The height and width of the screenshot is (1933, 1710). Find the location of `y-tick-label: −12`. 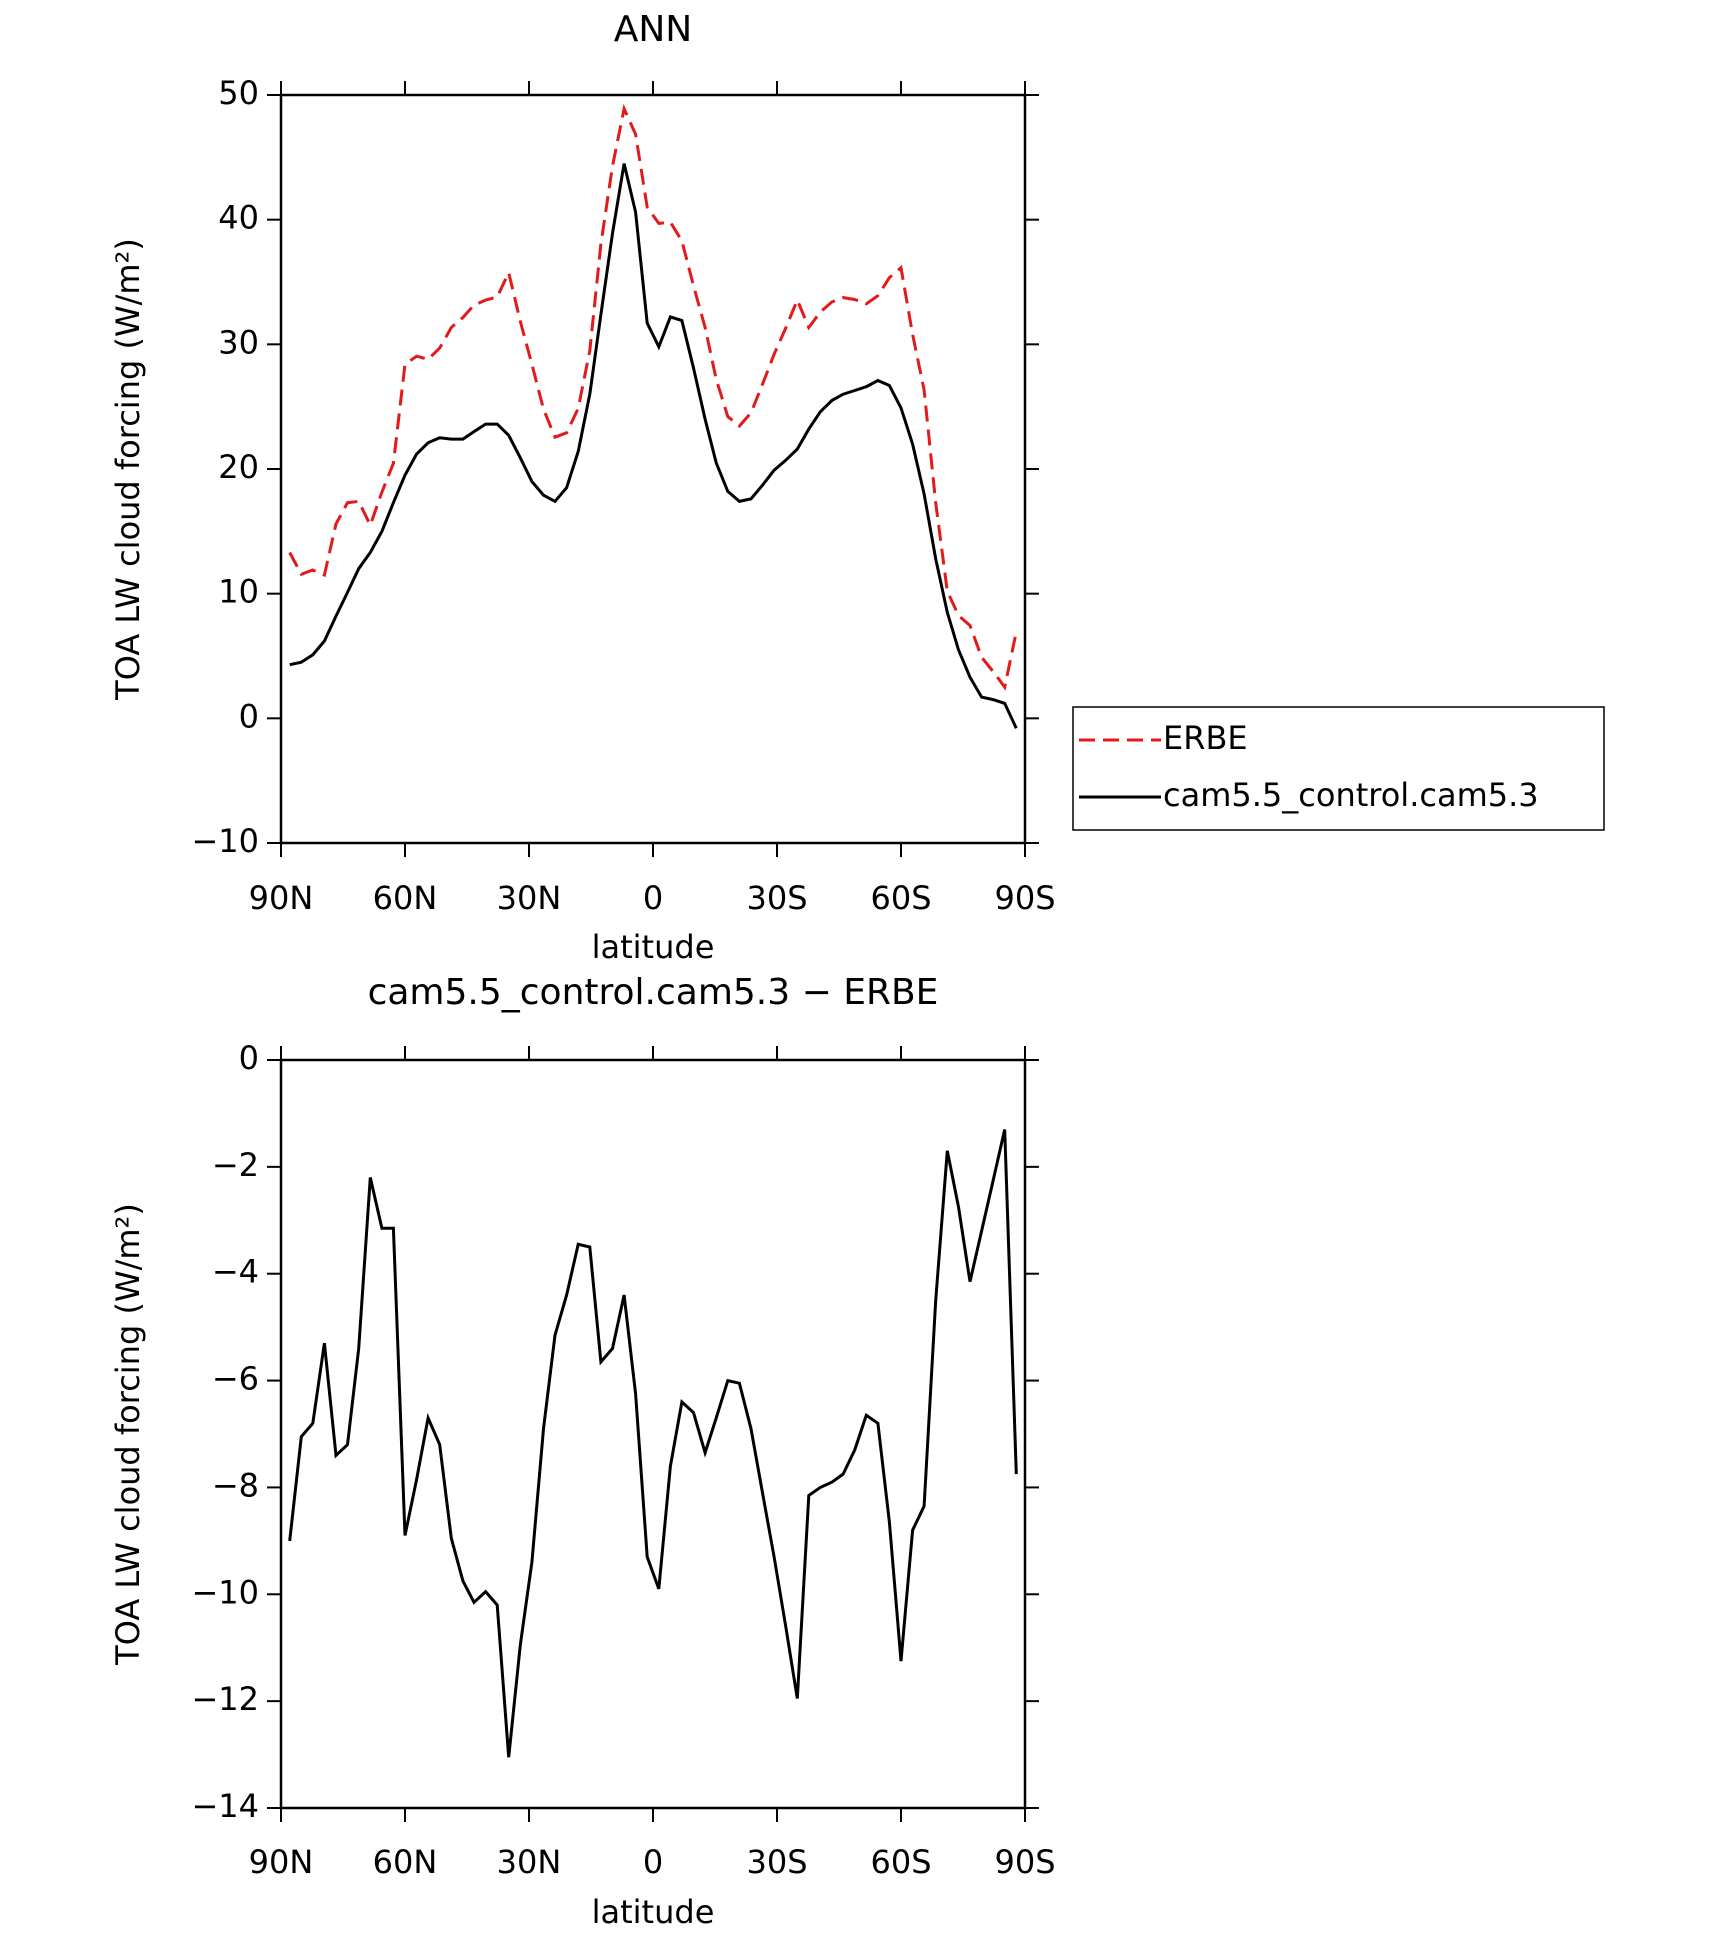

y-tick-label: −12 is located at coordinates (225, 1699).